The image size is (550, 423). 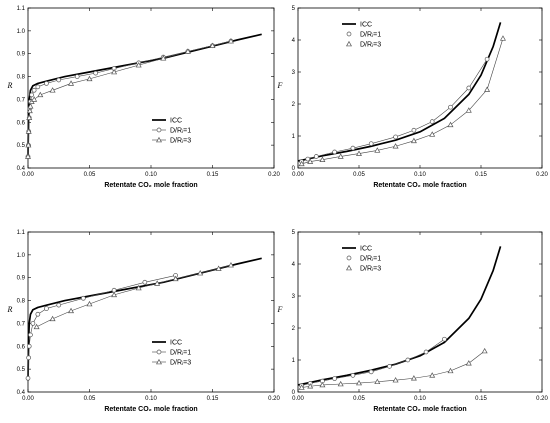 I want to click on y-tick-label: 0.6, so click(x=21, y=123).